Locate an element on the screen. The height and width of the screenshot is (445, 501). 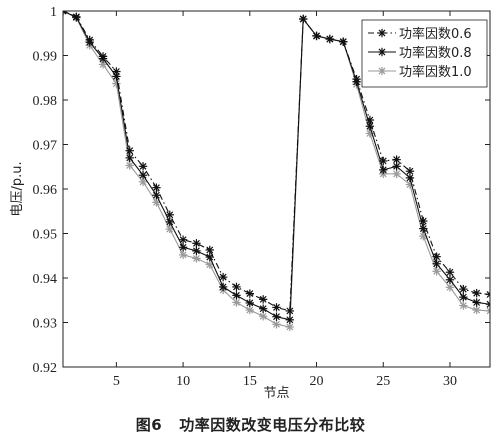
legend-item: 功率因数1.0 is located at coordinates (420, 72).